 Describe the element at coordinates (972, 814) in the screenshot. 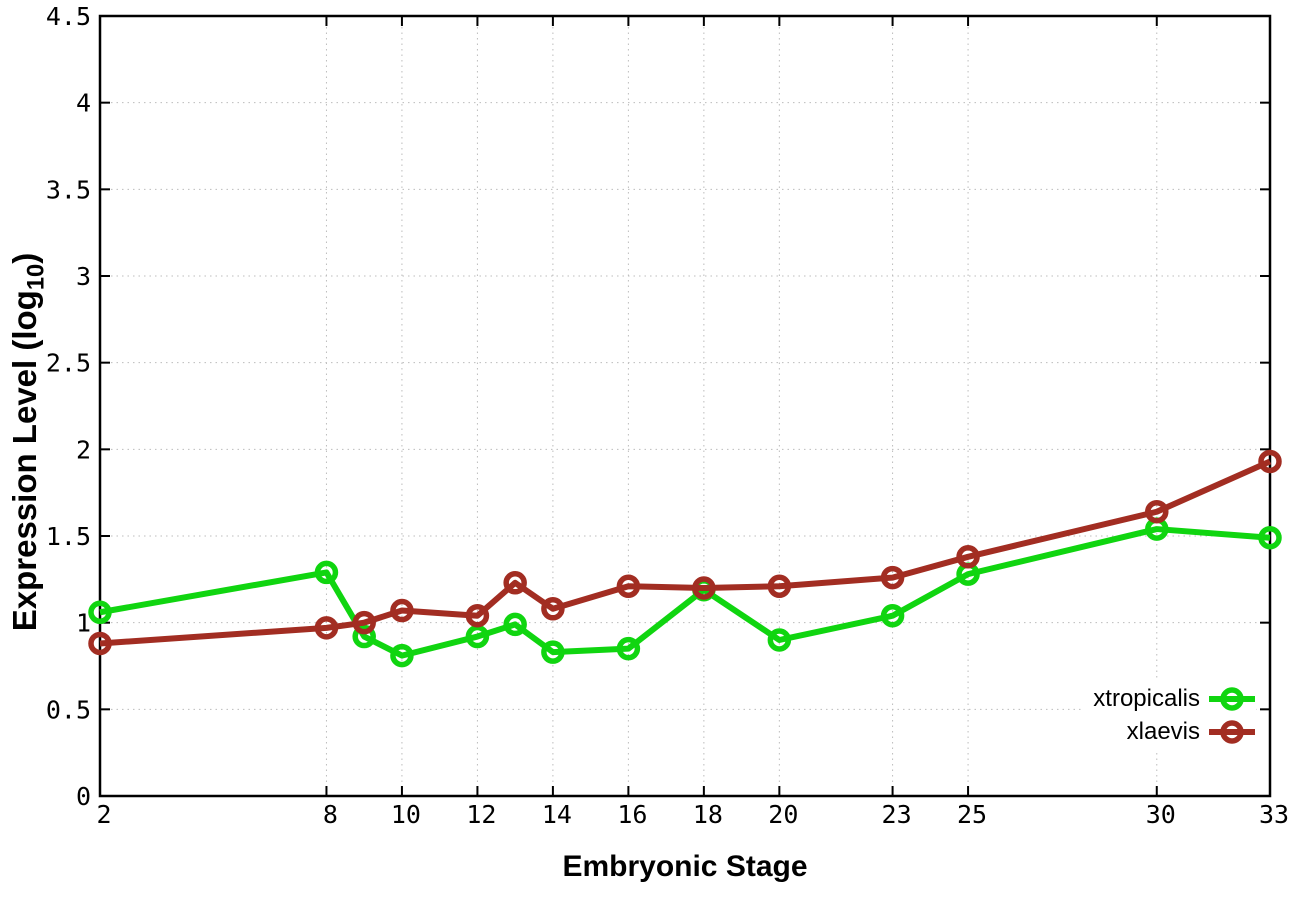

I see `x-tick-label: 25` at that location.